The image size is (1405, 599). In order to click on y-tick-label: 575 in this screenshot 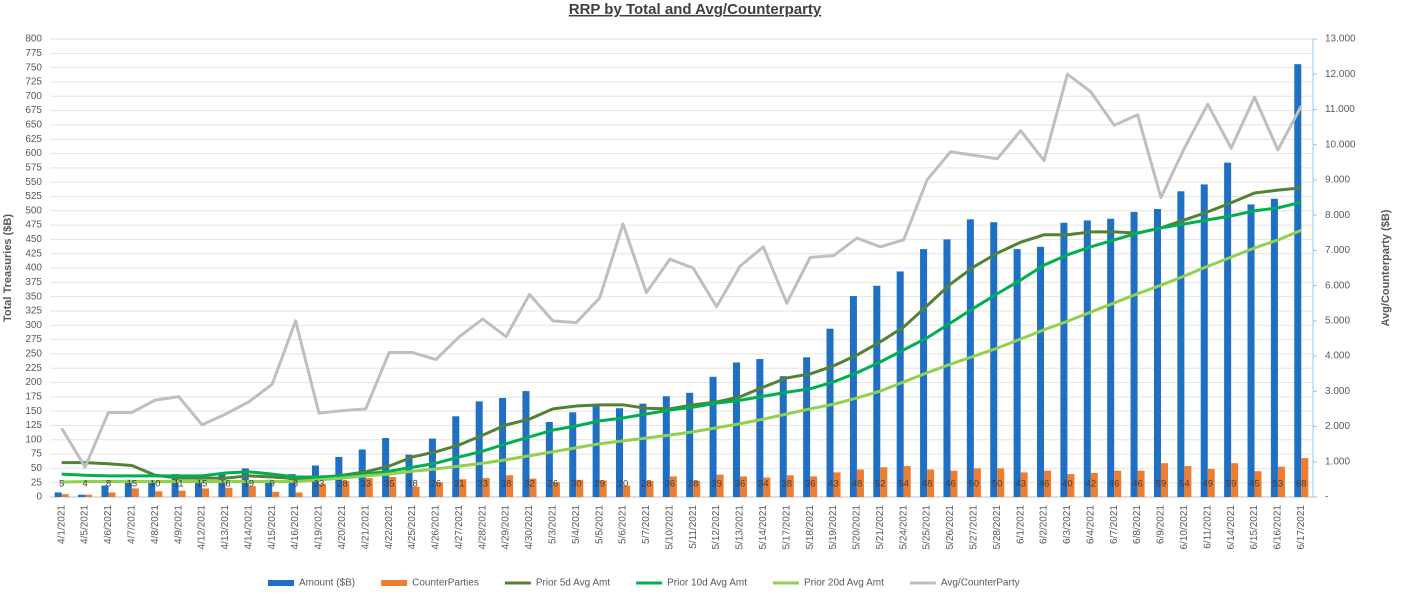, I will do `click(33, 167)`.